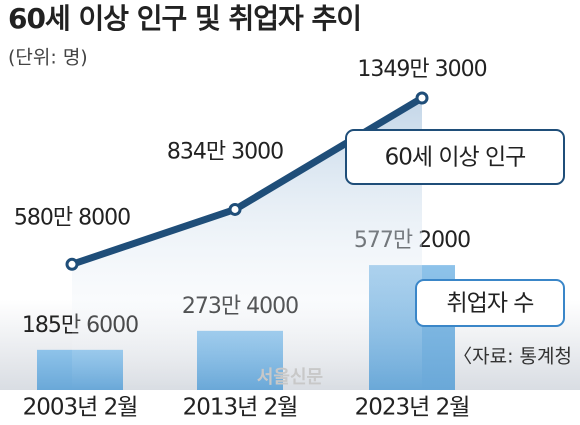  Describe the element at coordinates (72, 217) in the screenshot. I see `line-value-label: 580만 8000` at that location.